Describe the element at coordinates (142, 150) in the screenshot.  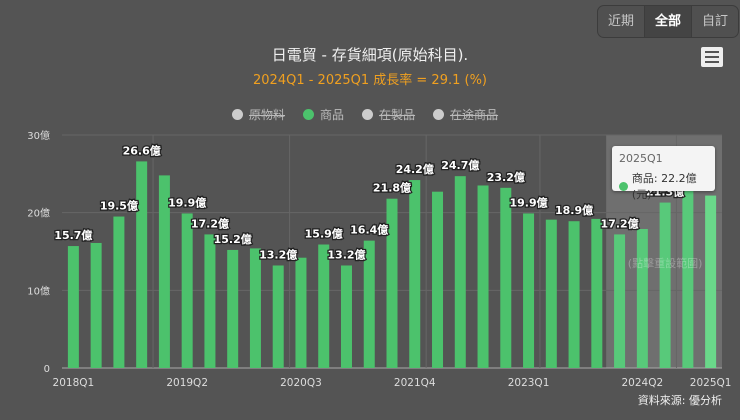
I see `data-label: 26.6億` at that location.